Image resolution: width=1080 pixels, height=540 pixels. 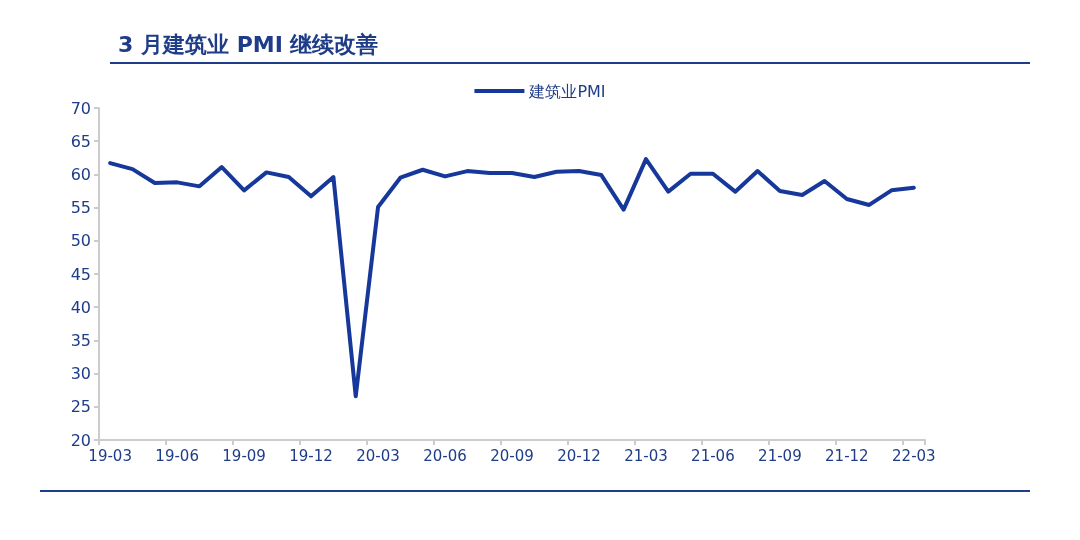 I want to click on y-tick-label: 40, so click(x=80, y=307).